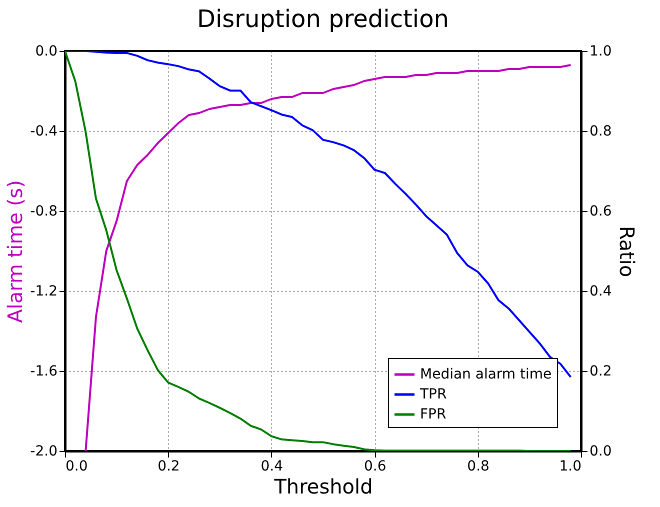 The image size is (660, 507). I want to click on y2-tick-label: 1.0, so click(601, 52).